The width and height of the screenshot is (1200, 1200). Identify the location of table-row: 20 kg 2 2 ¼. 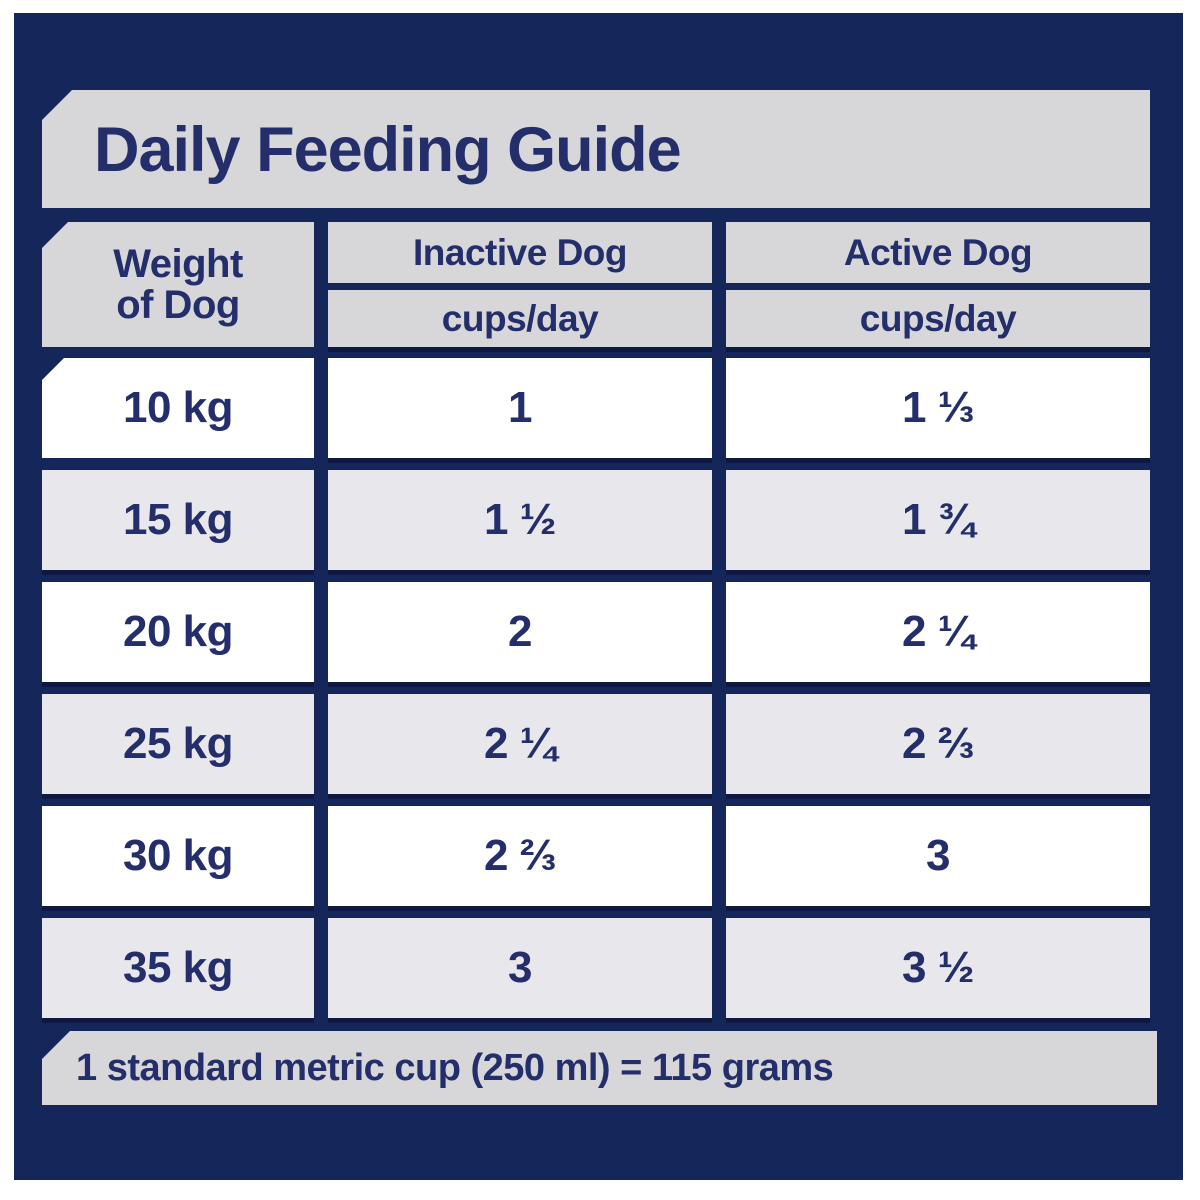
(596, 632).